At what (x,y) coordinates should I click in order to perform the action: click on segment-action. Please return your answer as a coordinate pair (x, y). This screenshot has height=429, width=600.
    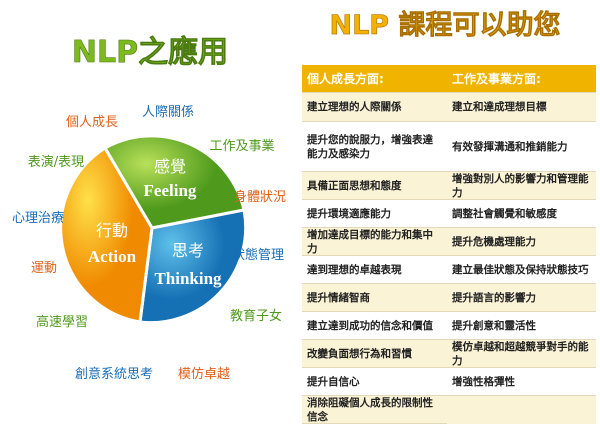
    Looking at the image, I should click on (106, 234).